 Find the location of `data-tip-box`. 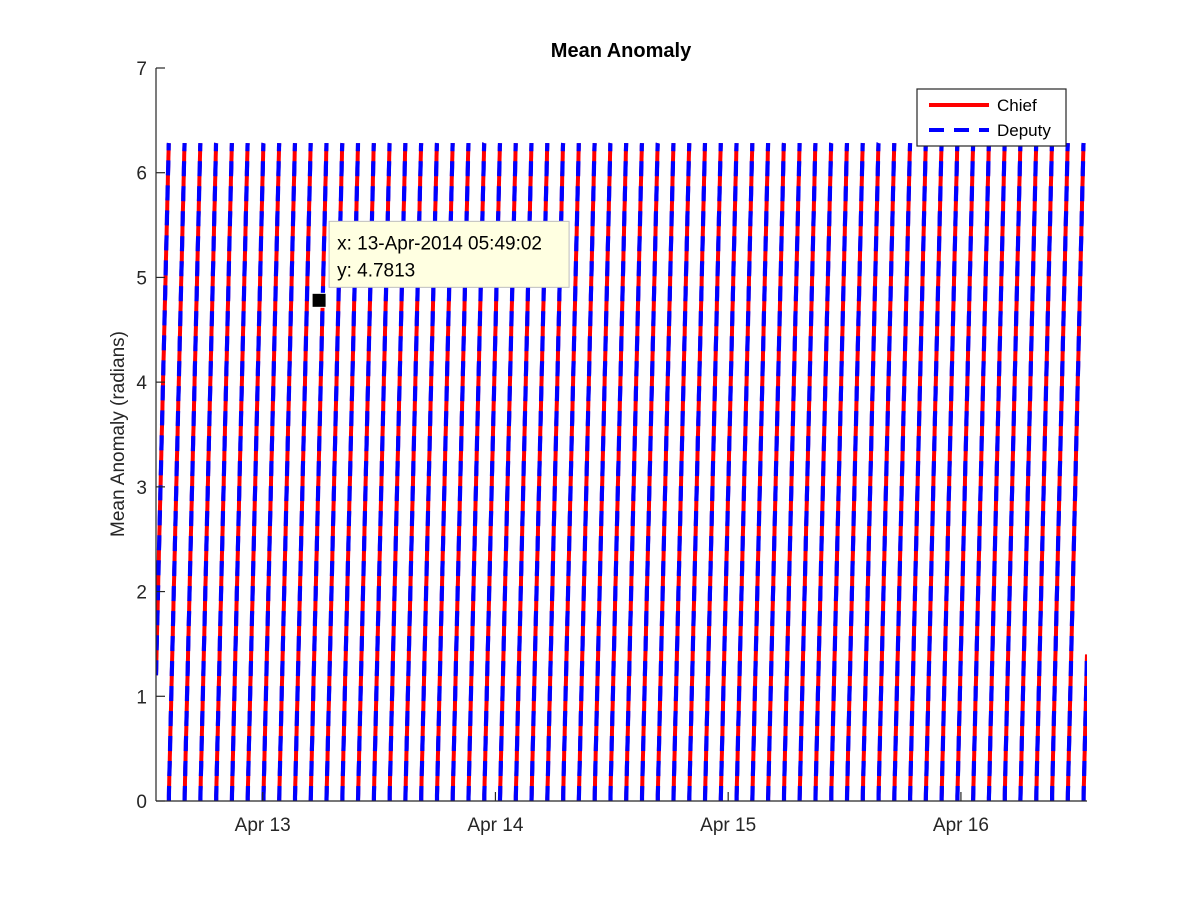

data-tip-box is located at coordinates (449, 254).